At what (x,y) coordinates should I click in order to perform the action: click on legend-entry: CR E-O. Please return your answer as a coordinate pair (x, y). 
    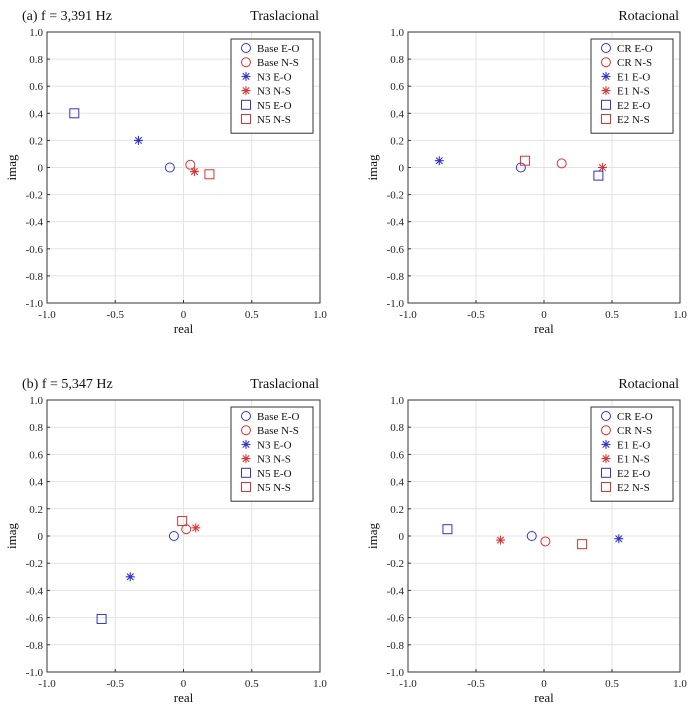
    Looking at the image, I should click on (635, 49).